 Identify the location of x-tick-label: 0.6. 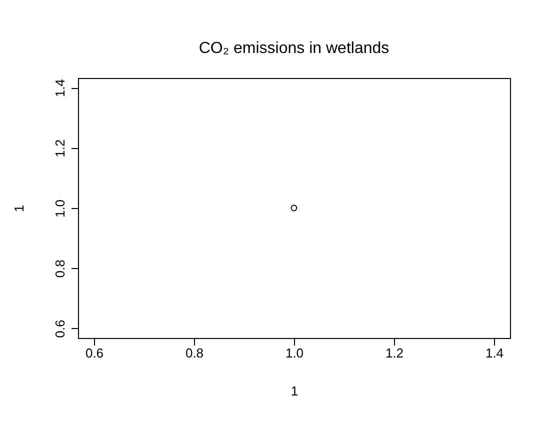
(94, 353).